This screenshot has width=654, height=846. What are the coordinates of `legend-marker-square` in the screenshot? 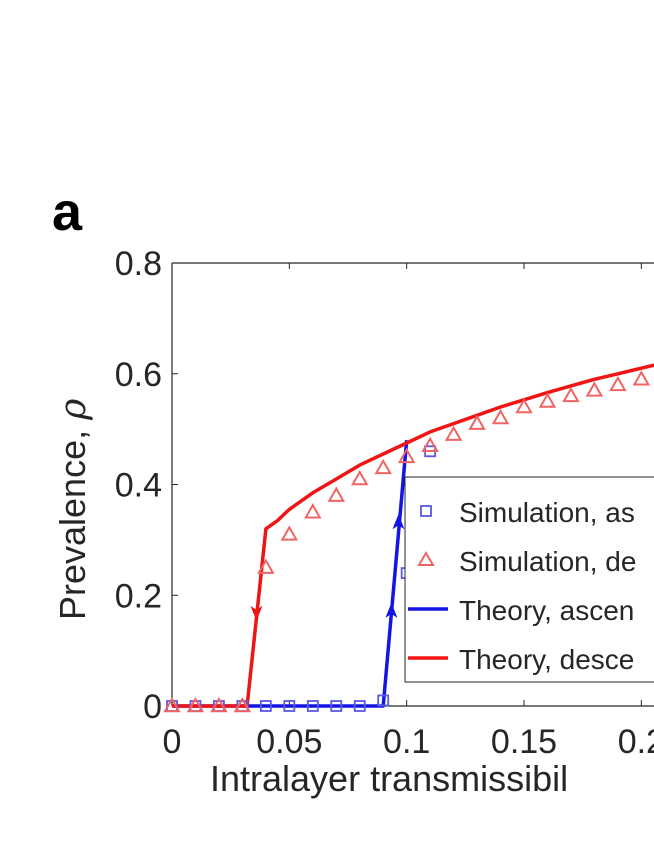 It's located at (426, 511).